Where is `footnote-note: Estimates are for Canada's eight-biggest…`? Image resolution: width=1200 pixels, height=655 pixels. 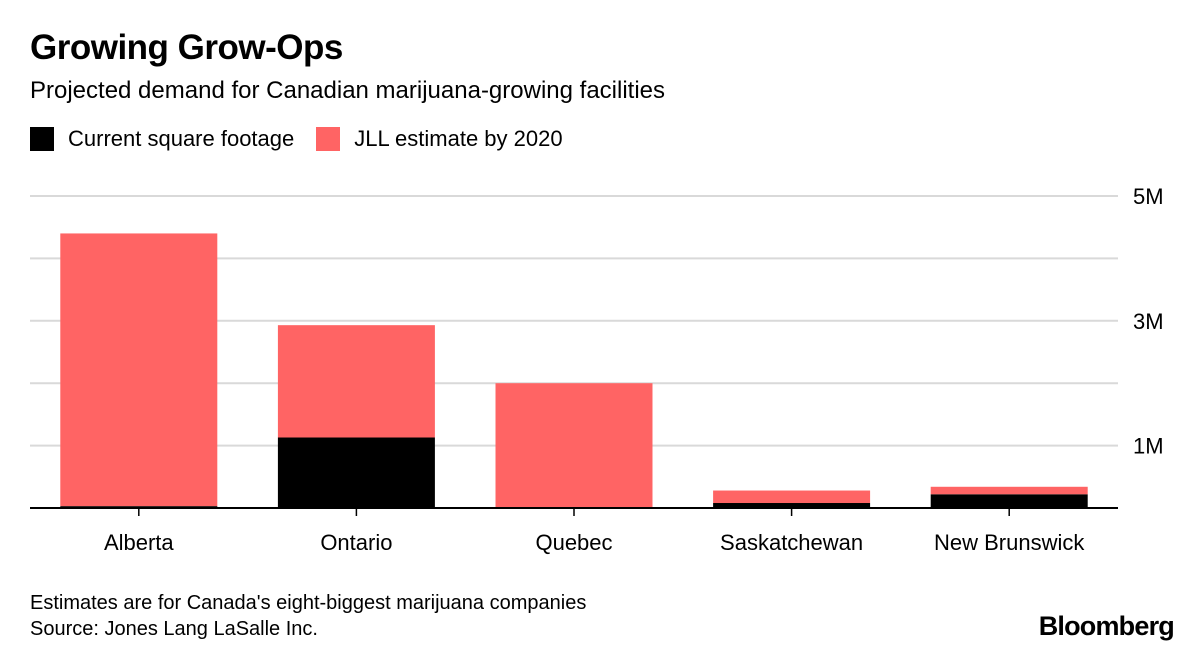 footnote-note: Estimates are for Canada's eight-biggest… is located at coordinates (308, 603).